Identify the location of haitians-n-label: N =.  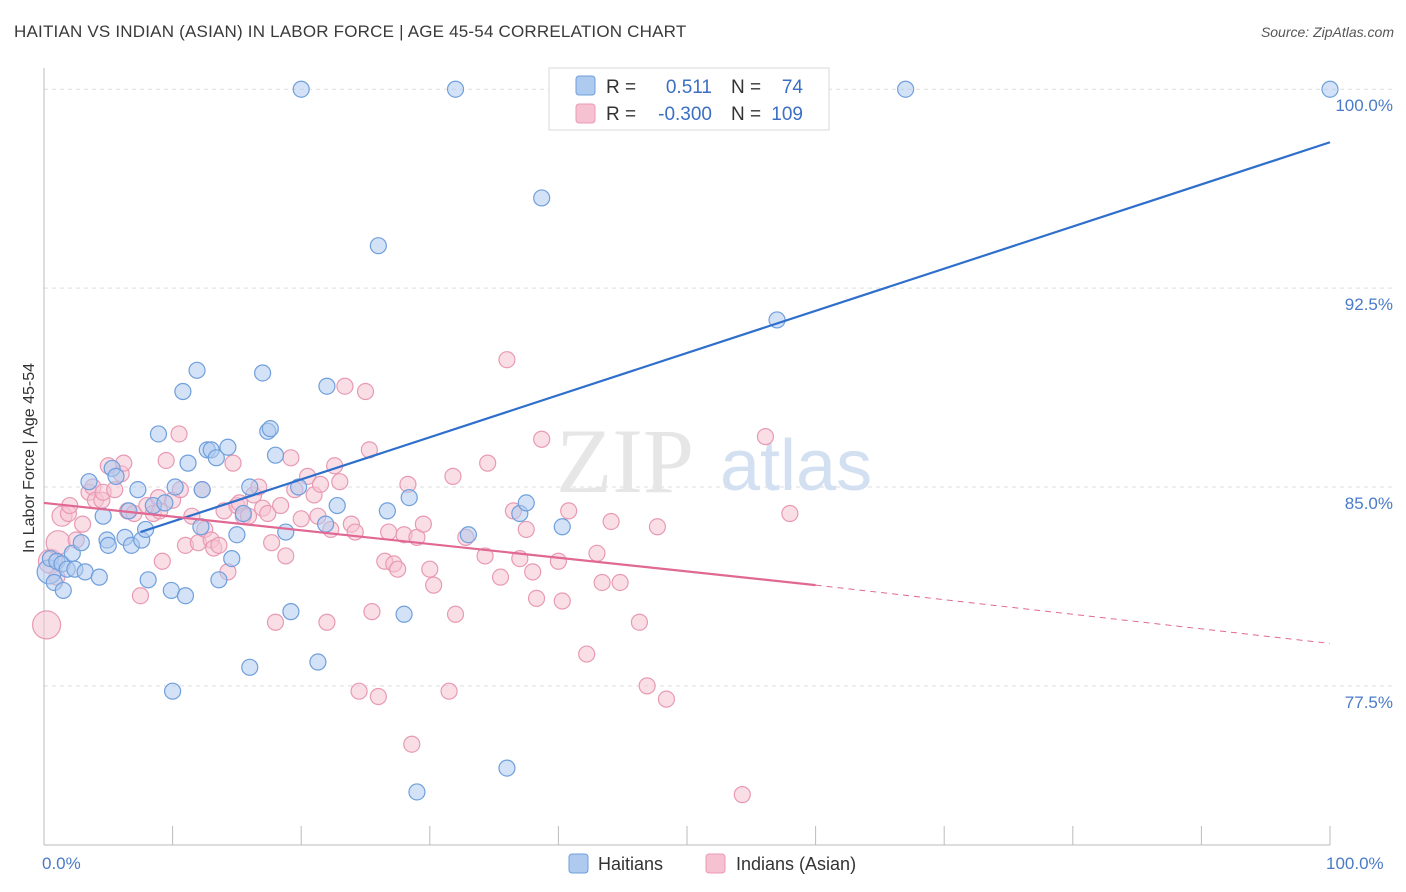
(746, 87).